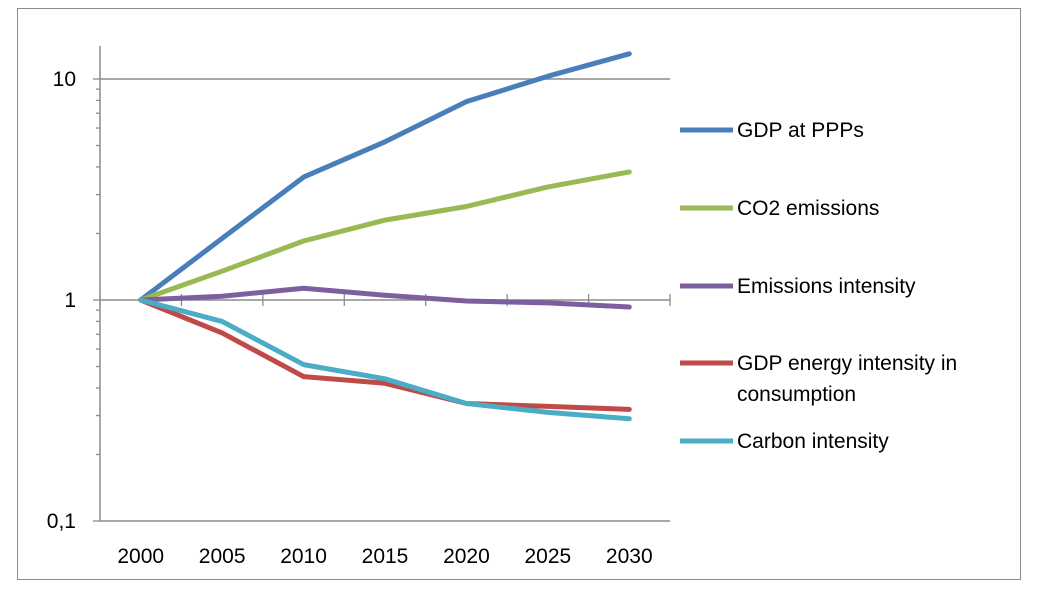 Image resolution: width=1040 pixels, height=604 pixels. I want to click on series-line-co2-emissions, so click(385, 236).